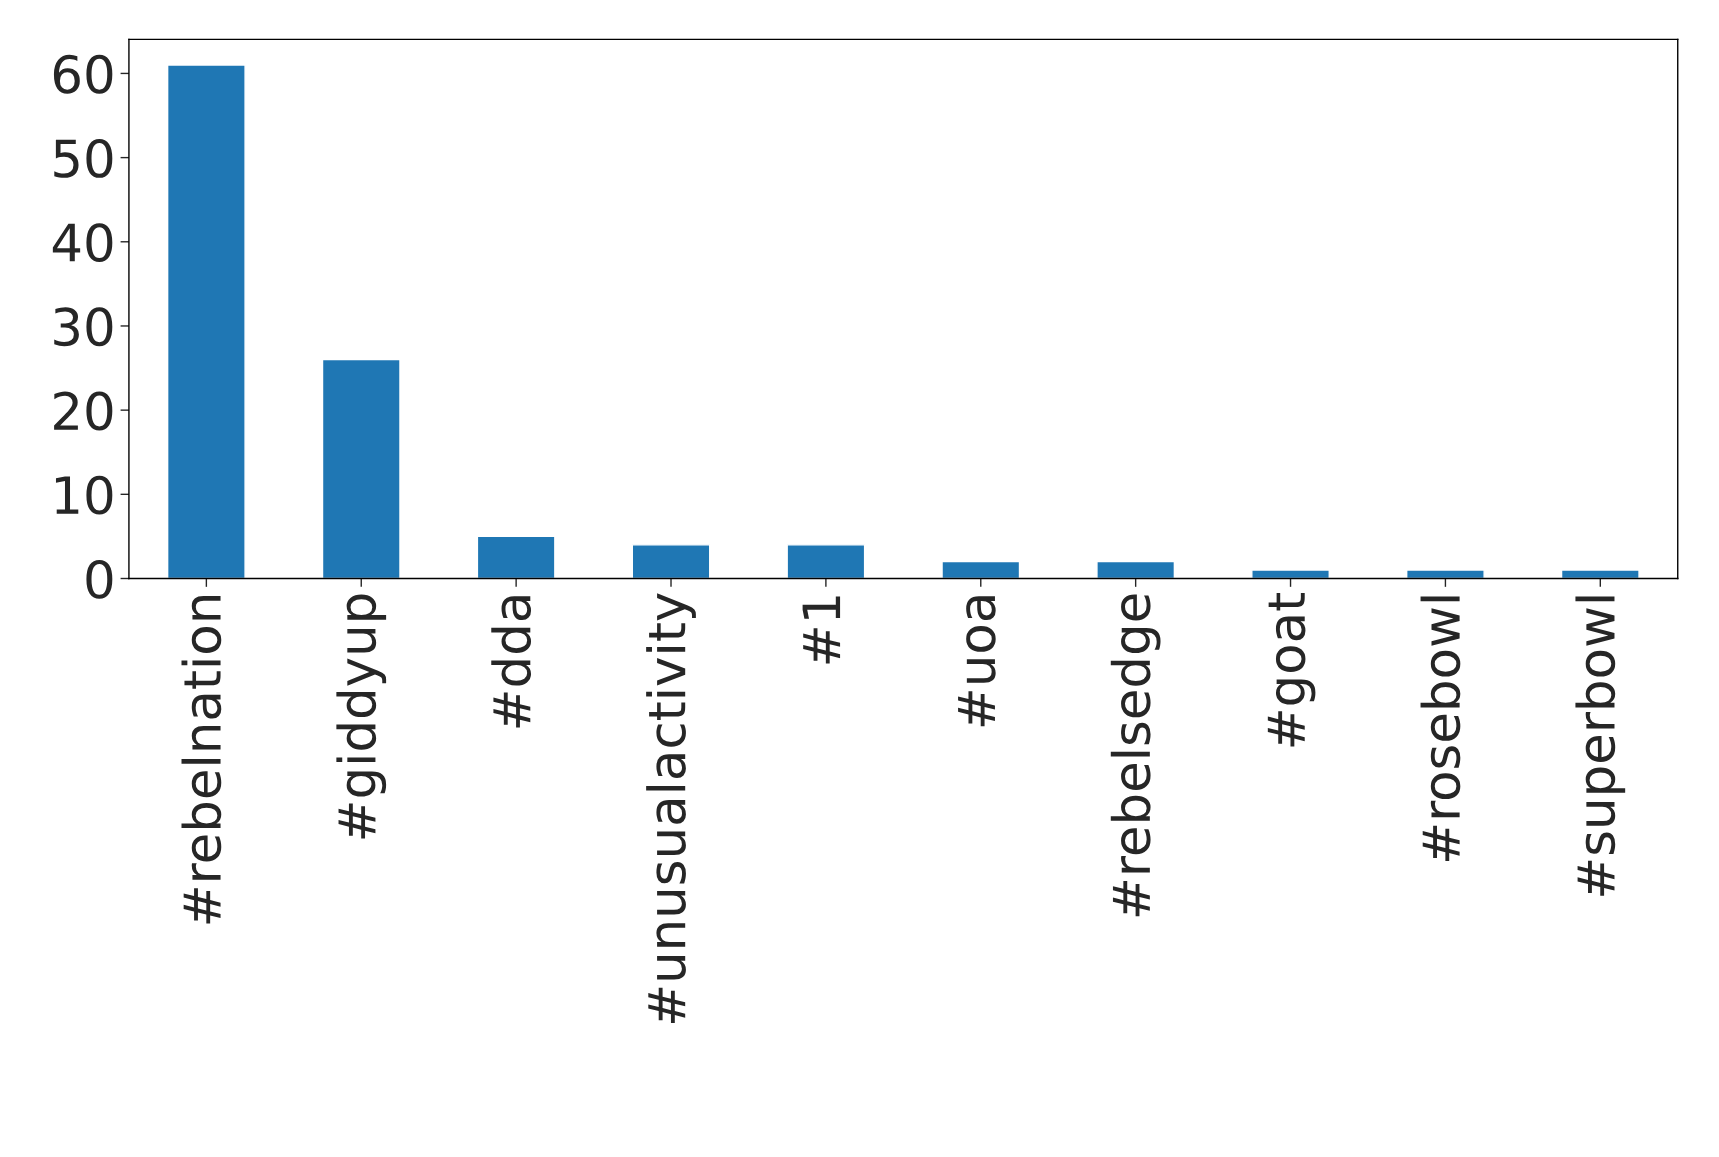  Describe the element at coordinates (84, 495) in the screenshot. I see `y-tick-label: 10` at that location.